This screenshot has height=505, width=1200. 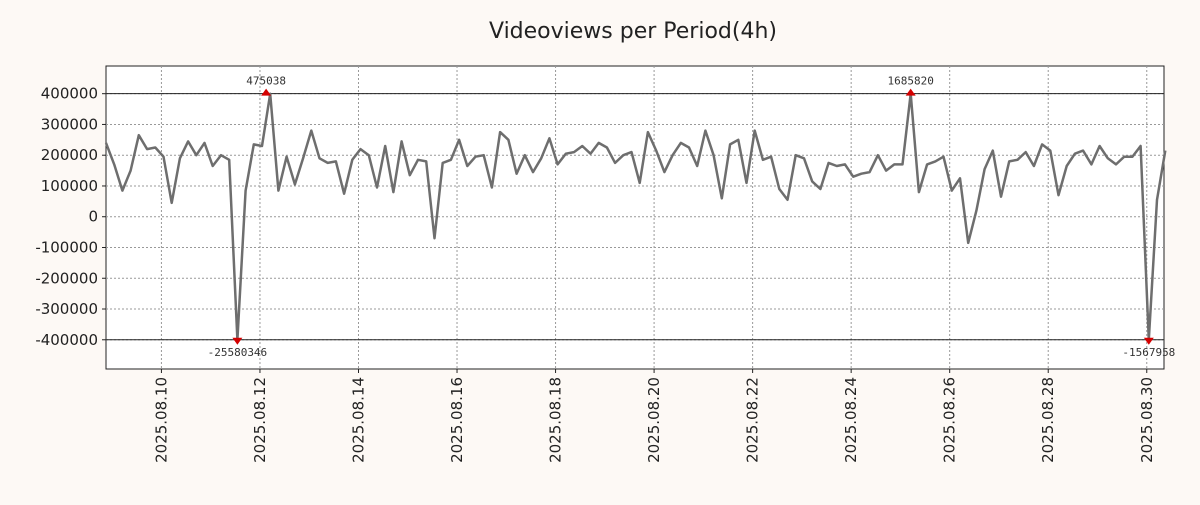 What do you see at coordinates (910, 81) in the screenshot?
I see `outlier-label: 1685820` at bounding box center [910, 81].